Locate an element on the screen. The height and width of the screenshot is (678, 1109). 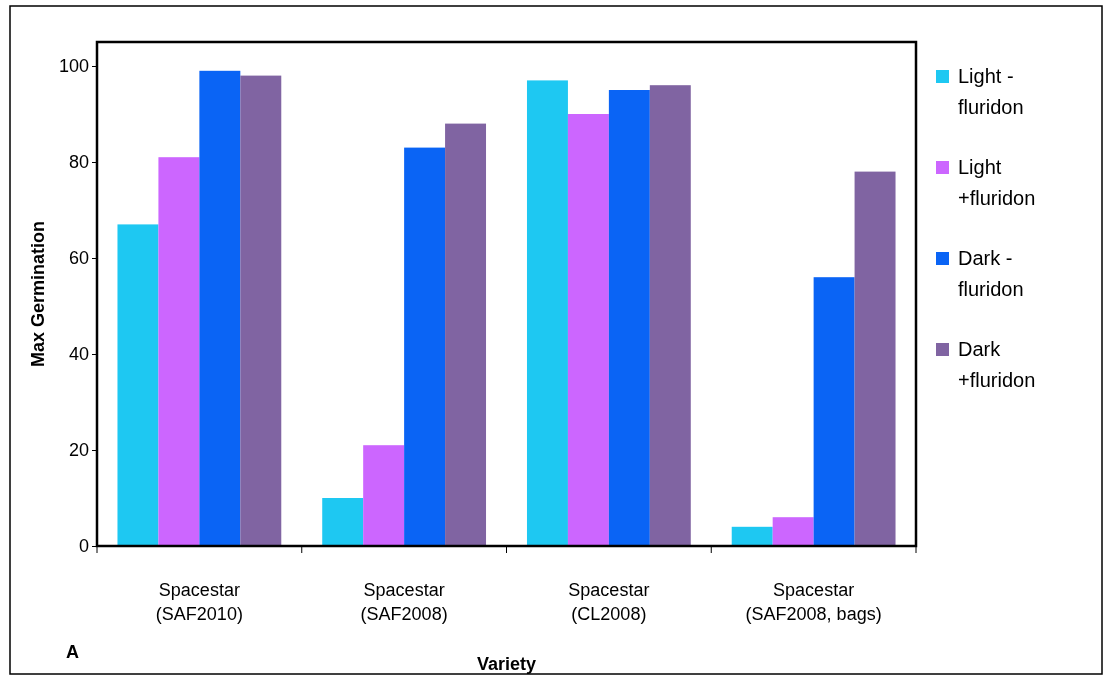
legend-label: Light +fluridon is located at coordinates (997, 182).